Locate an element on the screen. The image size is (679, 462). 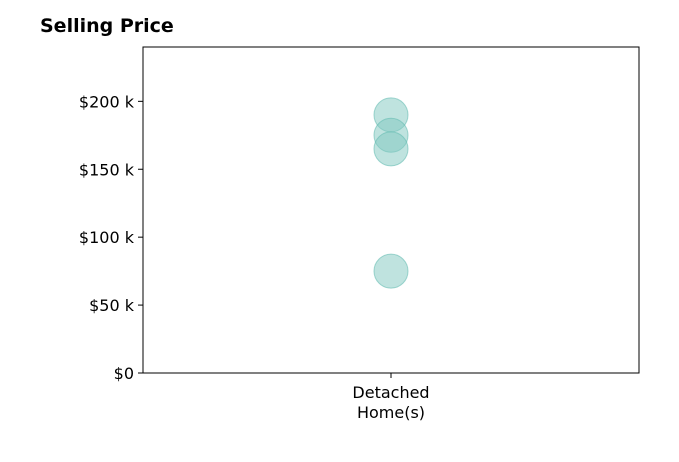
points-layer is located at coordinates (391, 193).